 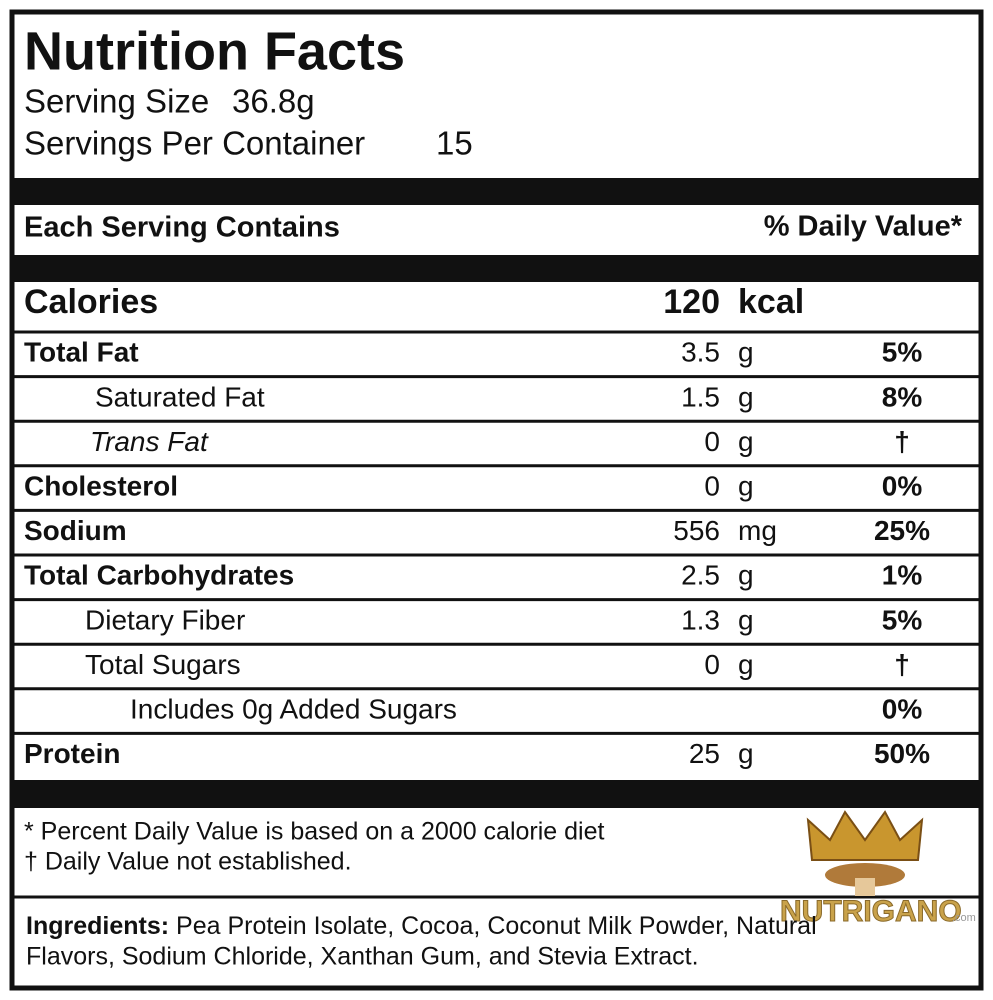 What do you see at coordinates (865, 887) in the screenshot?
I see `logo-stem` at bounding box center [865, 887].